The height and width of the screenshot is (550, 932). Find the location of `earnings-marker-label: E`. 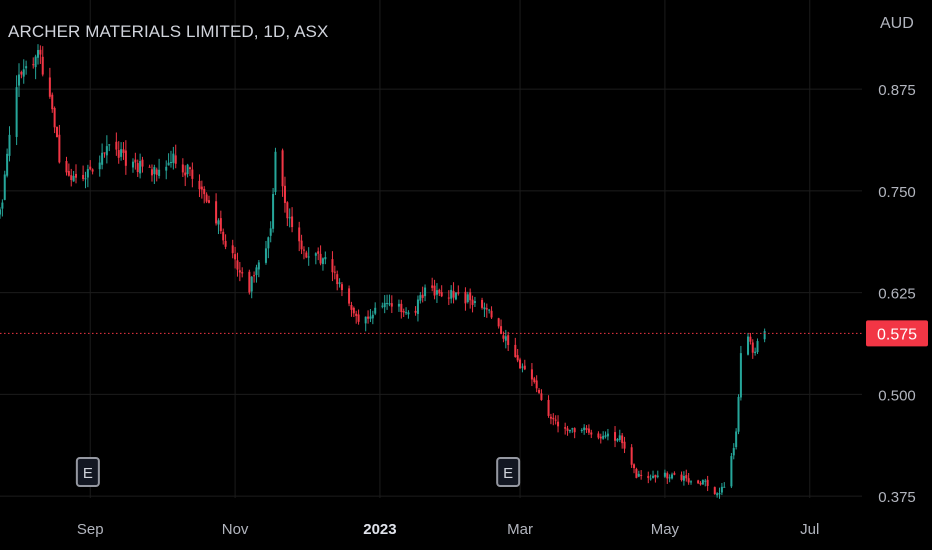

earnings-marker-label: E is located at coordinates (508, 473).